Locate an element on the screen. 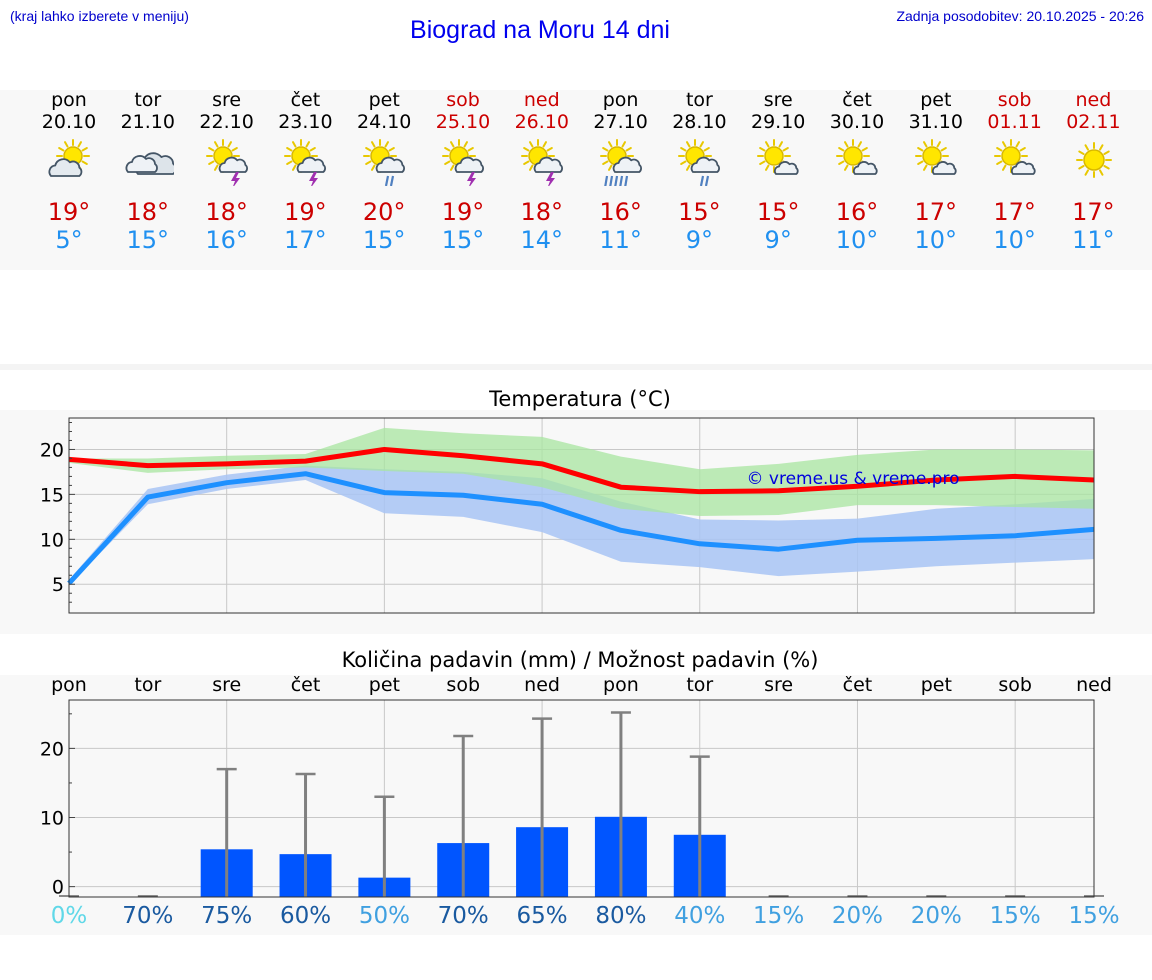 Image resolution: width=1152 pixels, height=980 pixels. day-date: 29.10 is located at coordinates (778, 122).